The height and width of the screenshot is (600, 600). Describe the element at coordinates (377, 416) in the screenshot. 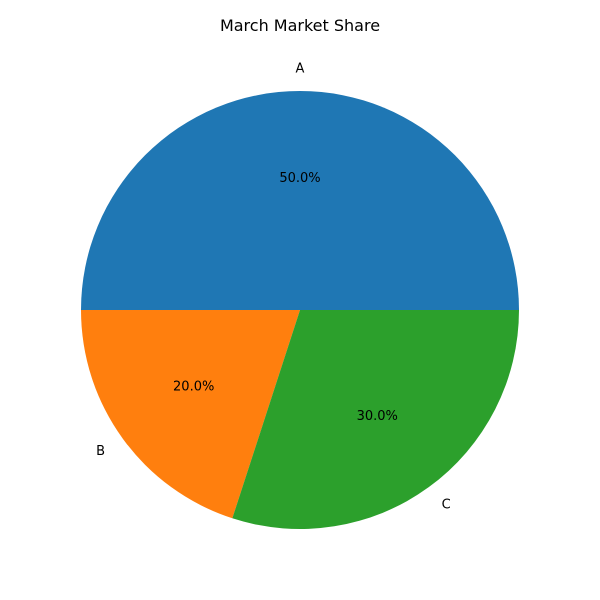

I see `percent-label-c: 30.0%` at that location.